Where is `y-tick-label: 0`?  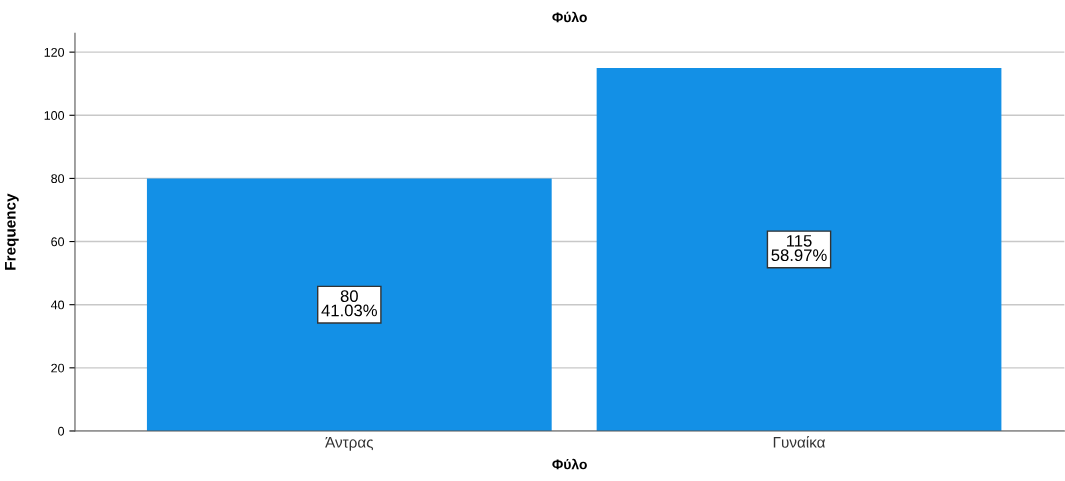
y-tick-label: 0 is located at coordinates (61, 431).